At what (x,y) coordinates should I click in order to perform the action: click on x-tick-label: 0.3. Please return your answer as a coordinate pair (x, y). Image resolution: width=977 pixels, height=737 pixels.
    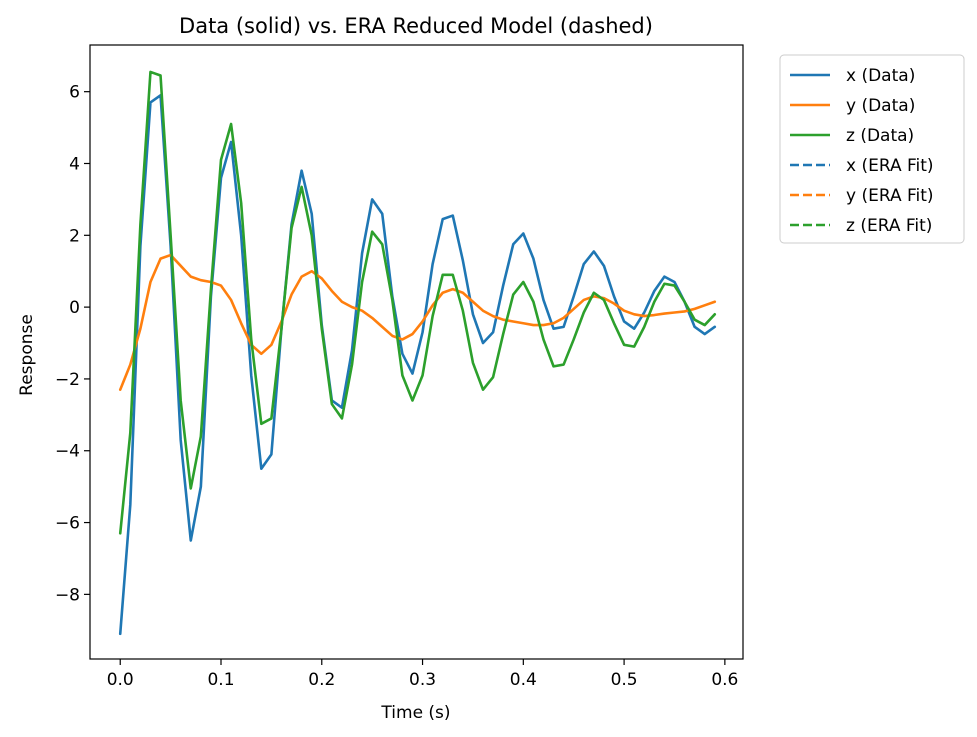
    Looking at the image, I should click on (422, 680).